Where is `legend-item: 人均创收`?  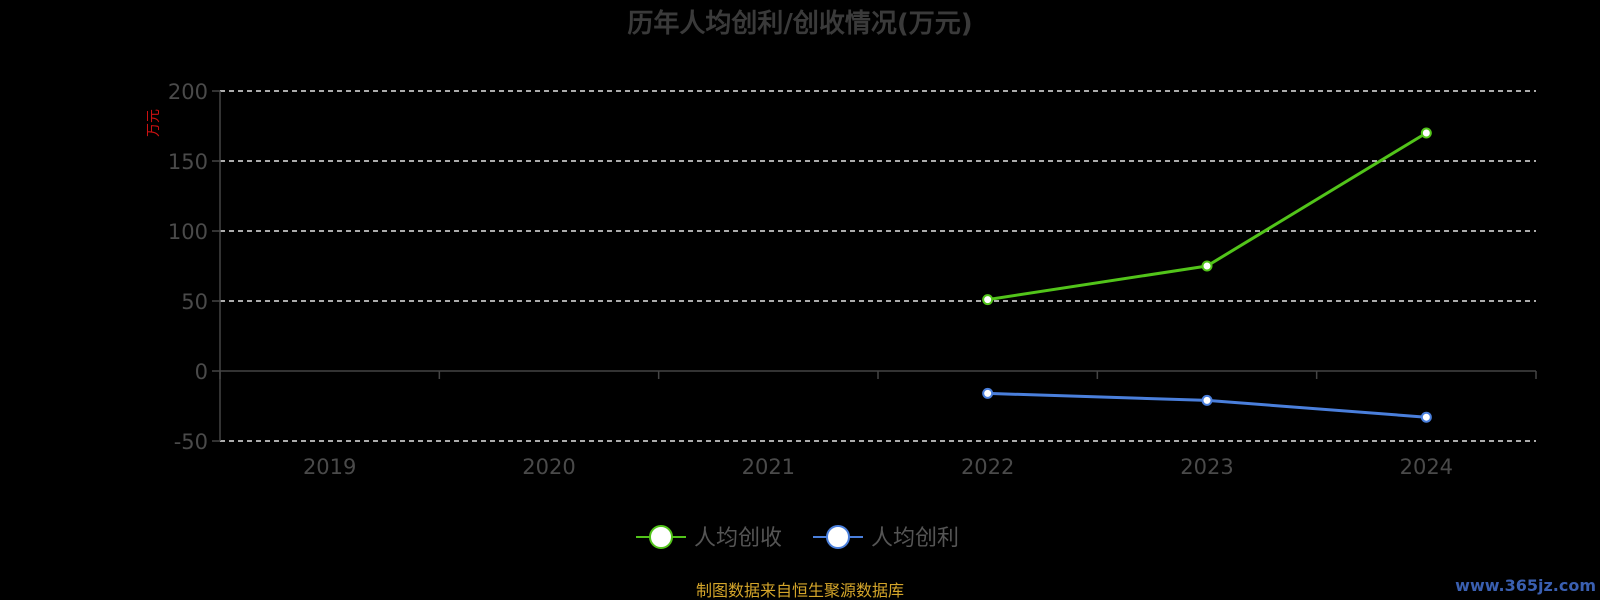
legend-item: 人均创收 is located at coordinates (709, 538).